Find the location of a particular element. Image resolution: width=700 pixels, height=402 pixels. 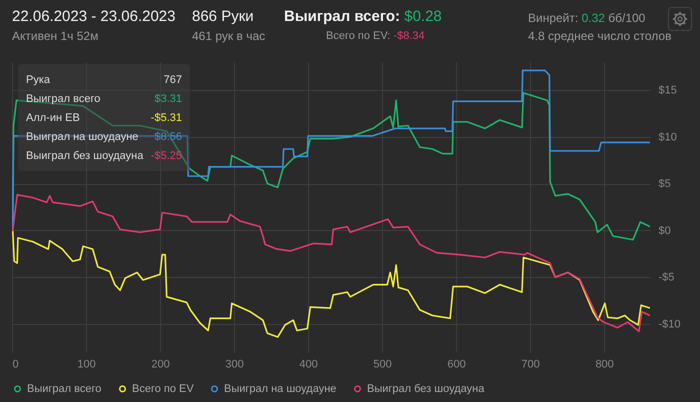

text: бб/100 is located at coordinates (626, 18).